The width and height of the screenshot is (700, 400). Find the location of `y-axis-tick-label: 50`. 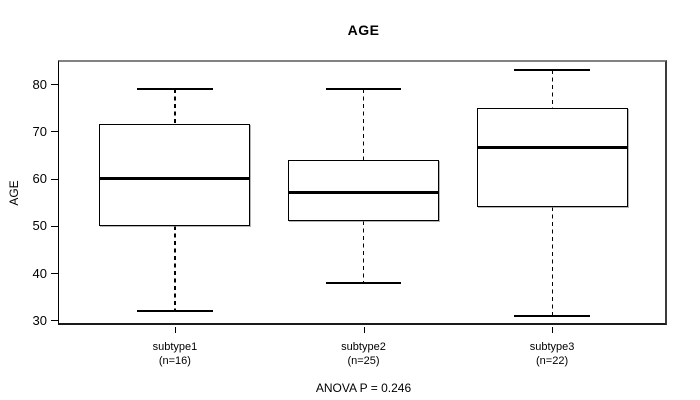

y-axis-tick-label: 50 is located at coordinates (39, 226).